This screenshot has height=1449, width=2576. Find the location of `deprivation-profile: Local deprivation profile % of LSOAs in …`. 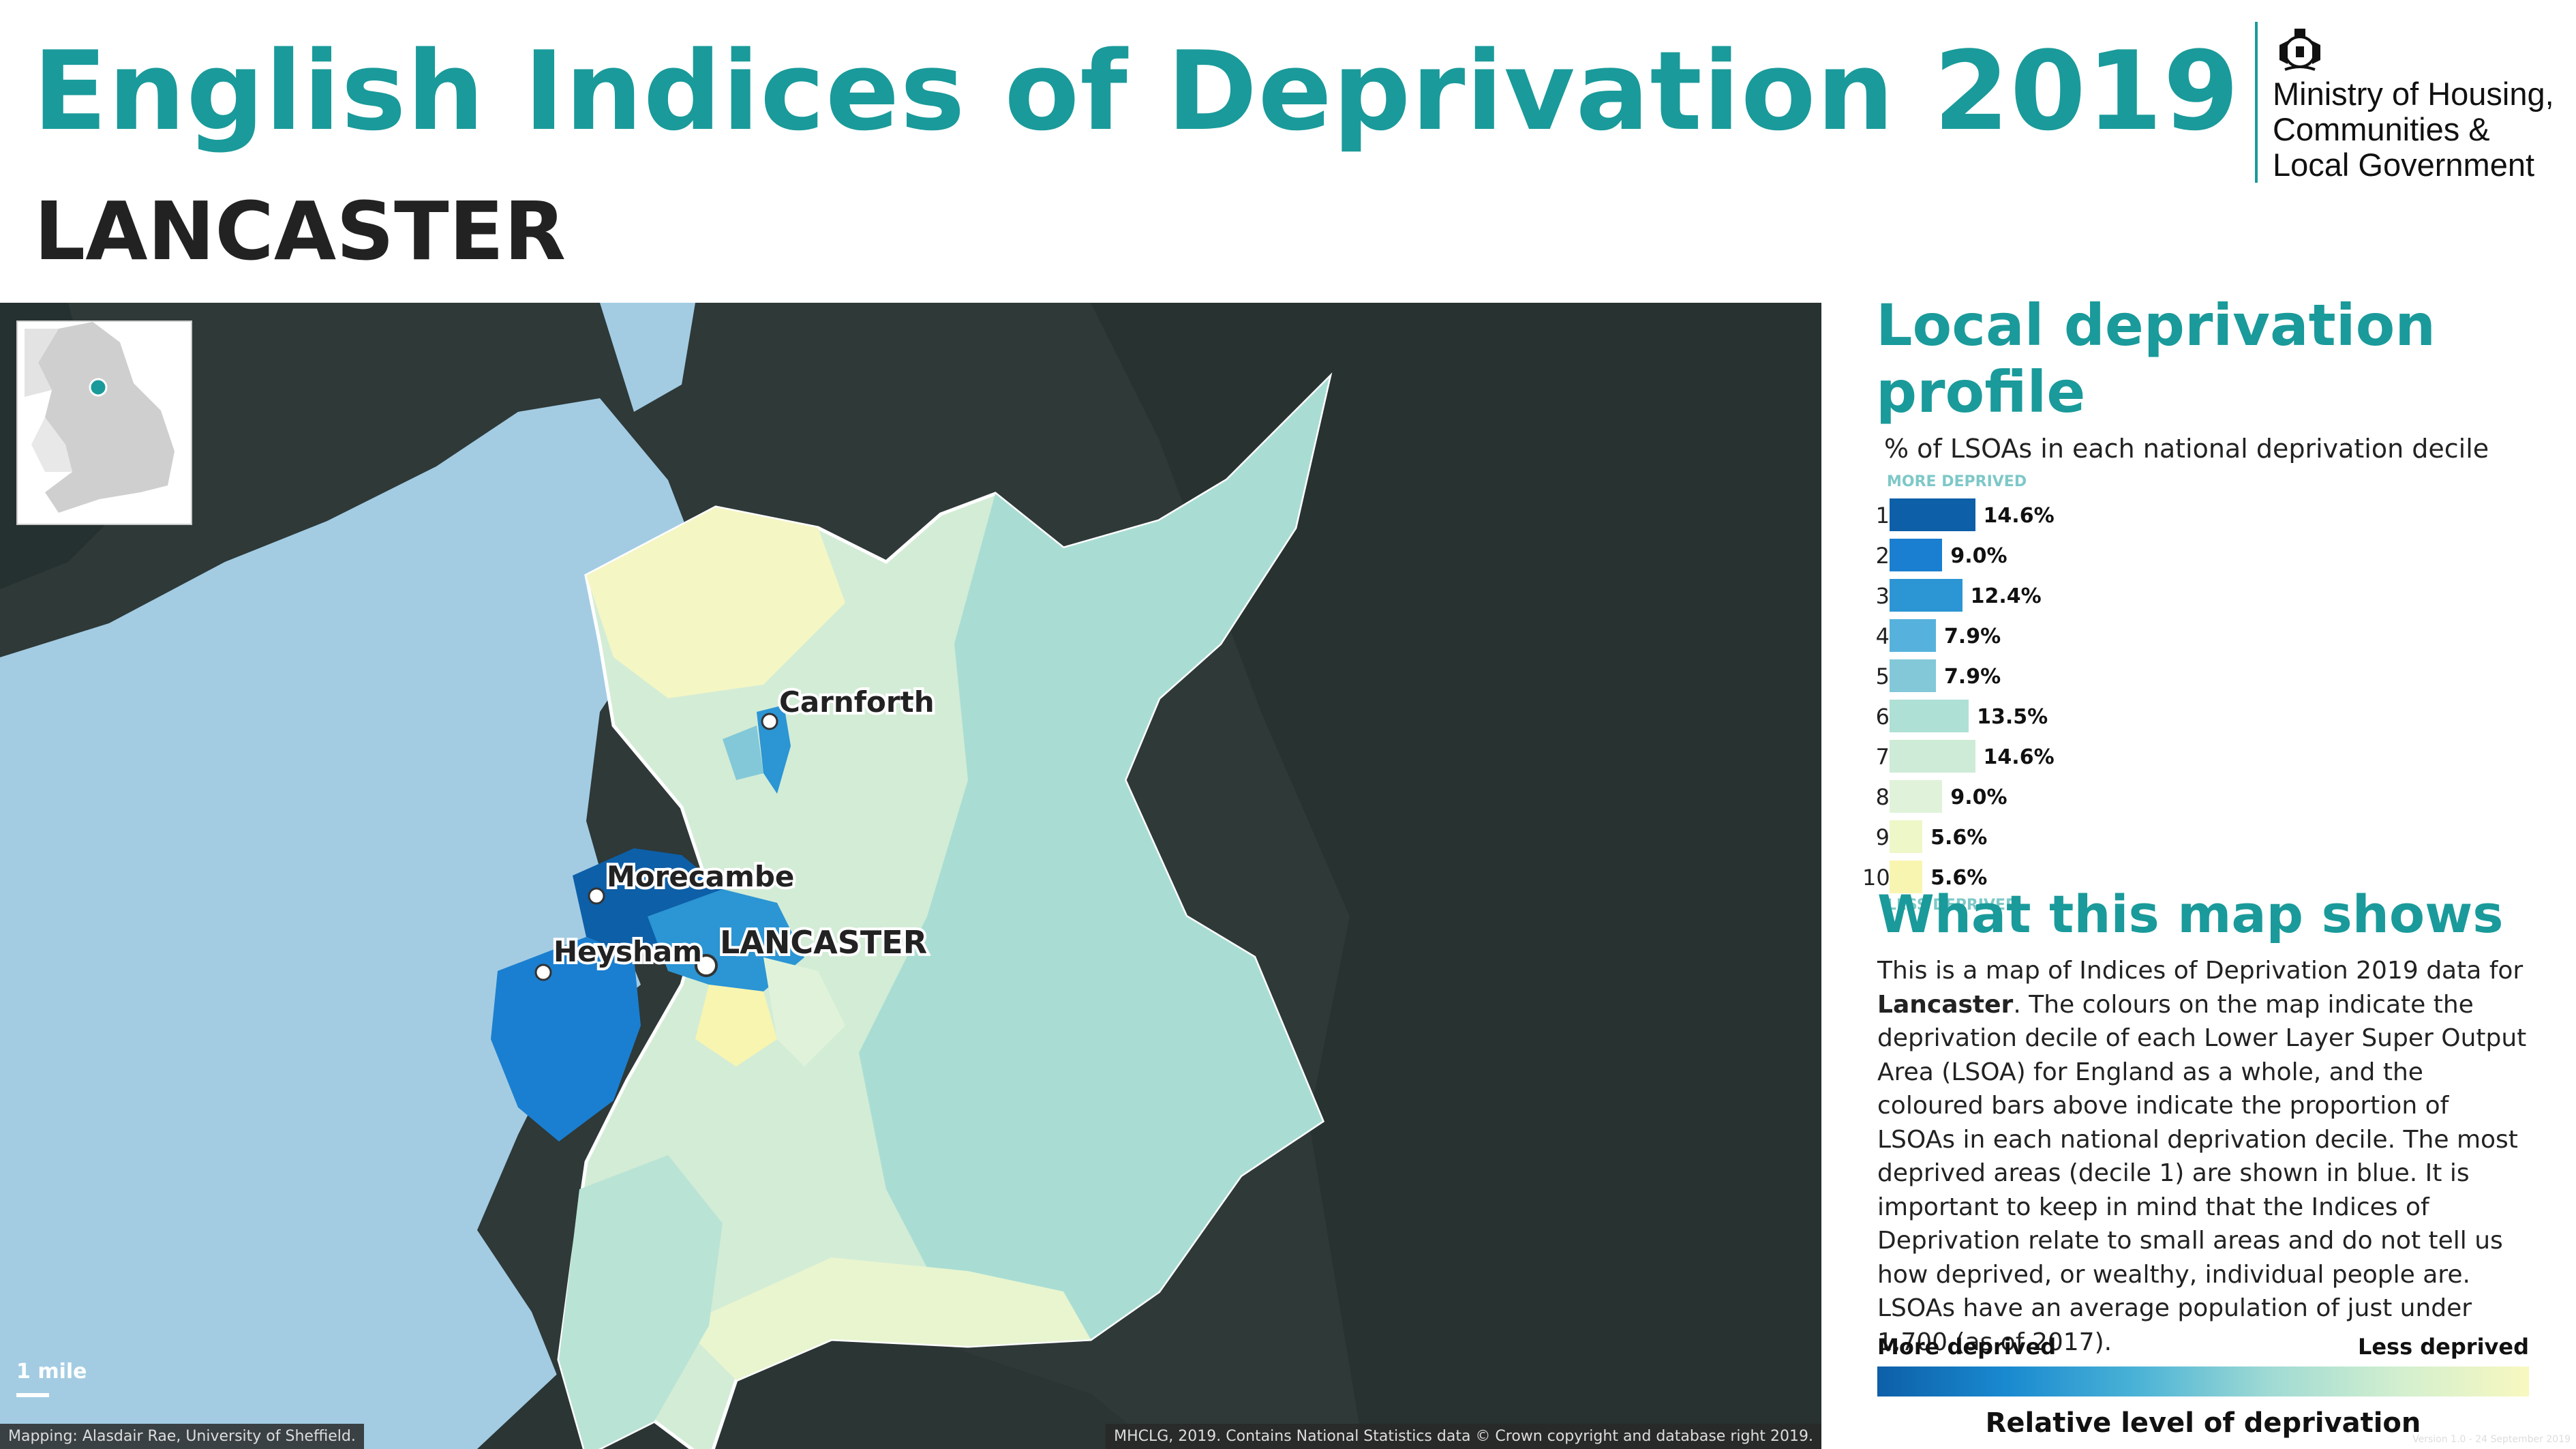

deprivation-profile: Local deprivation profile % of LSOAs in … is located at coordinates (2210, 603).